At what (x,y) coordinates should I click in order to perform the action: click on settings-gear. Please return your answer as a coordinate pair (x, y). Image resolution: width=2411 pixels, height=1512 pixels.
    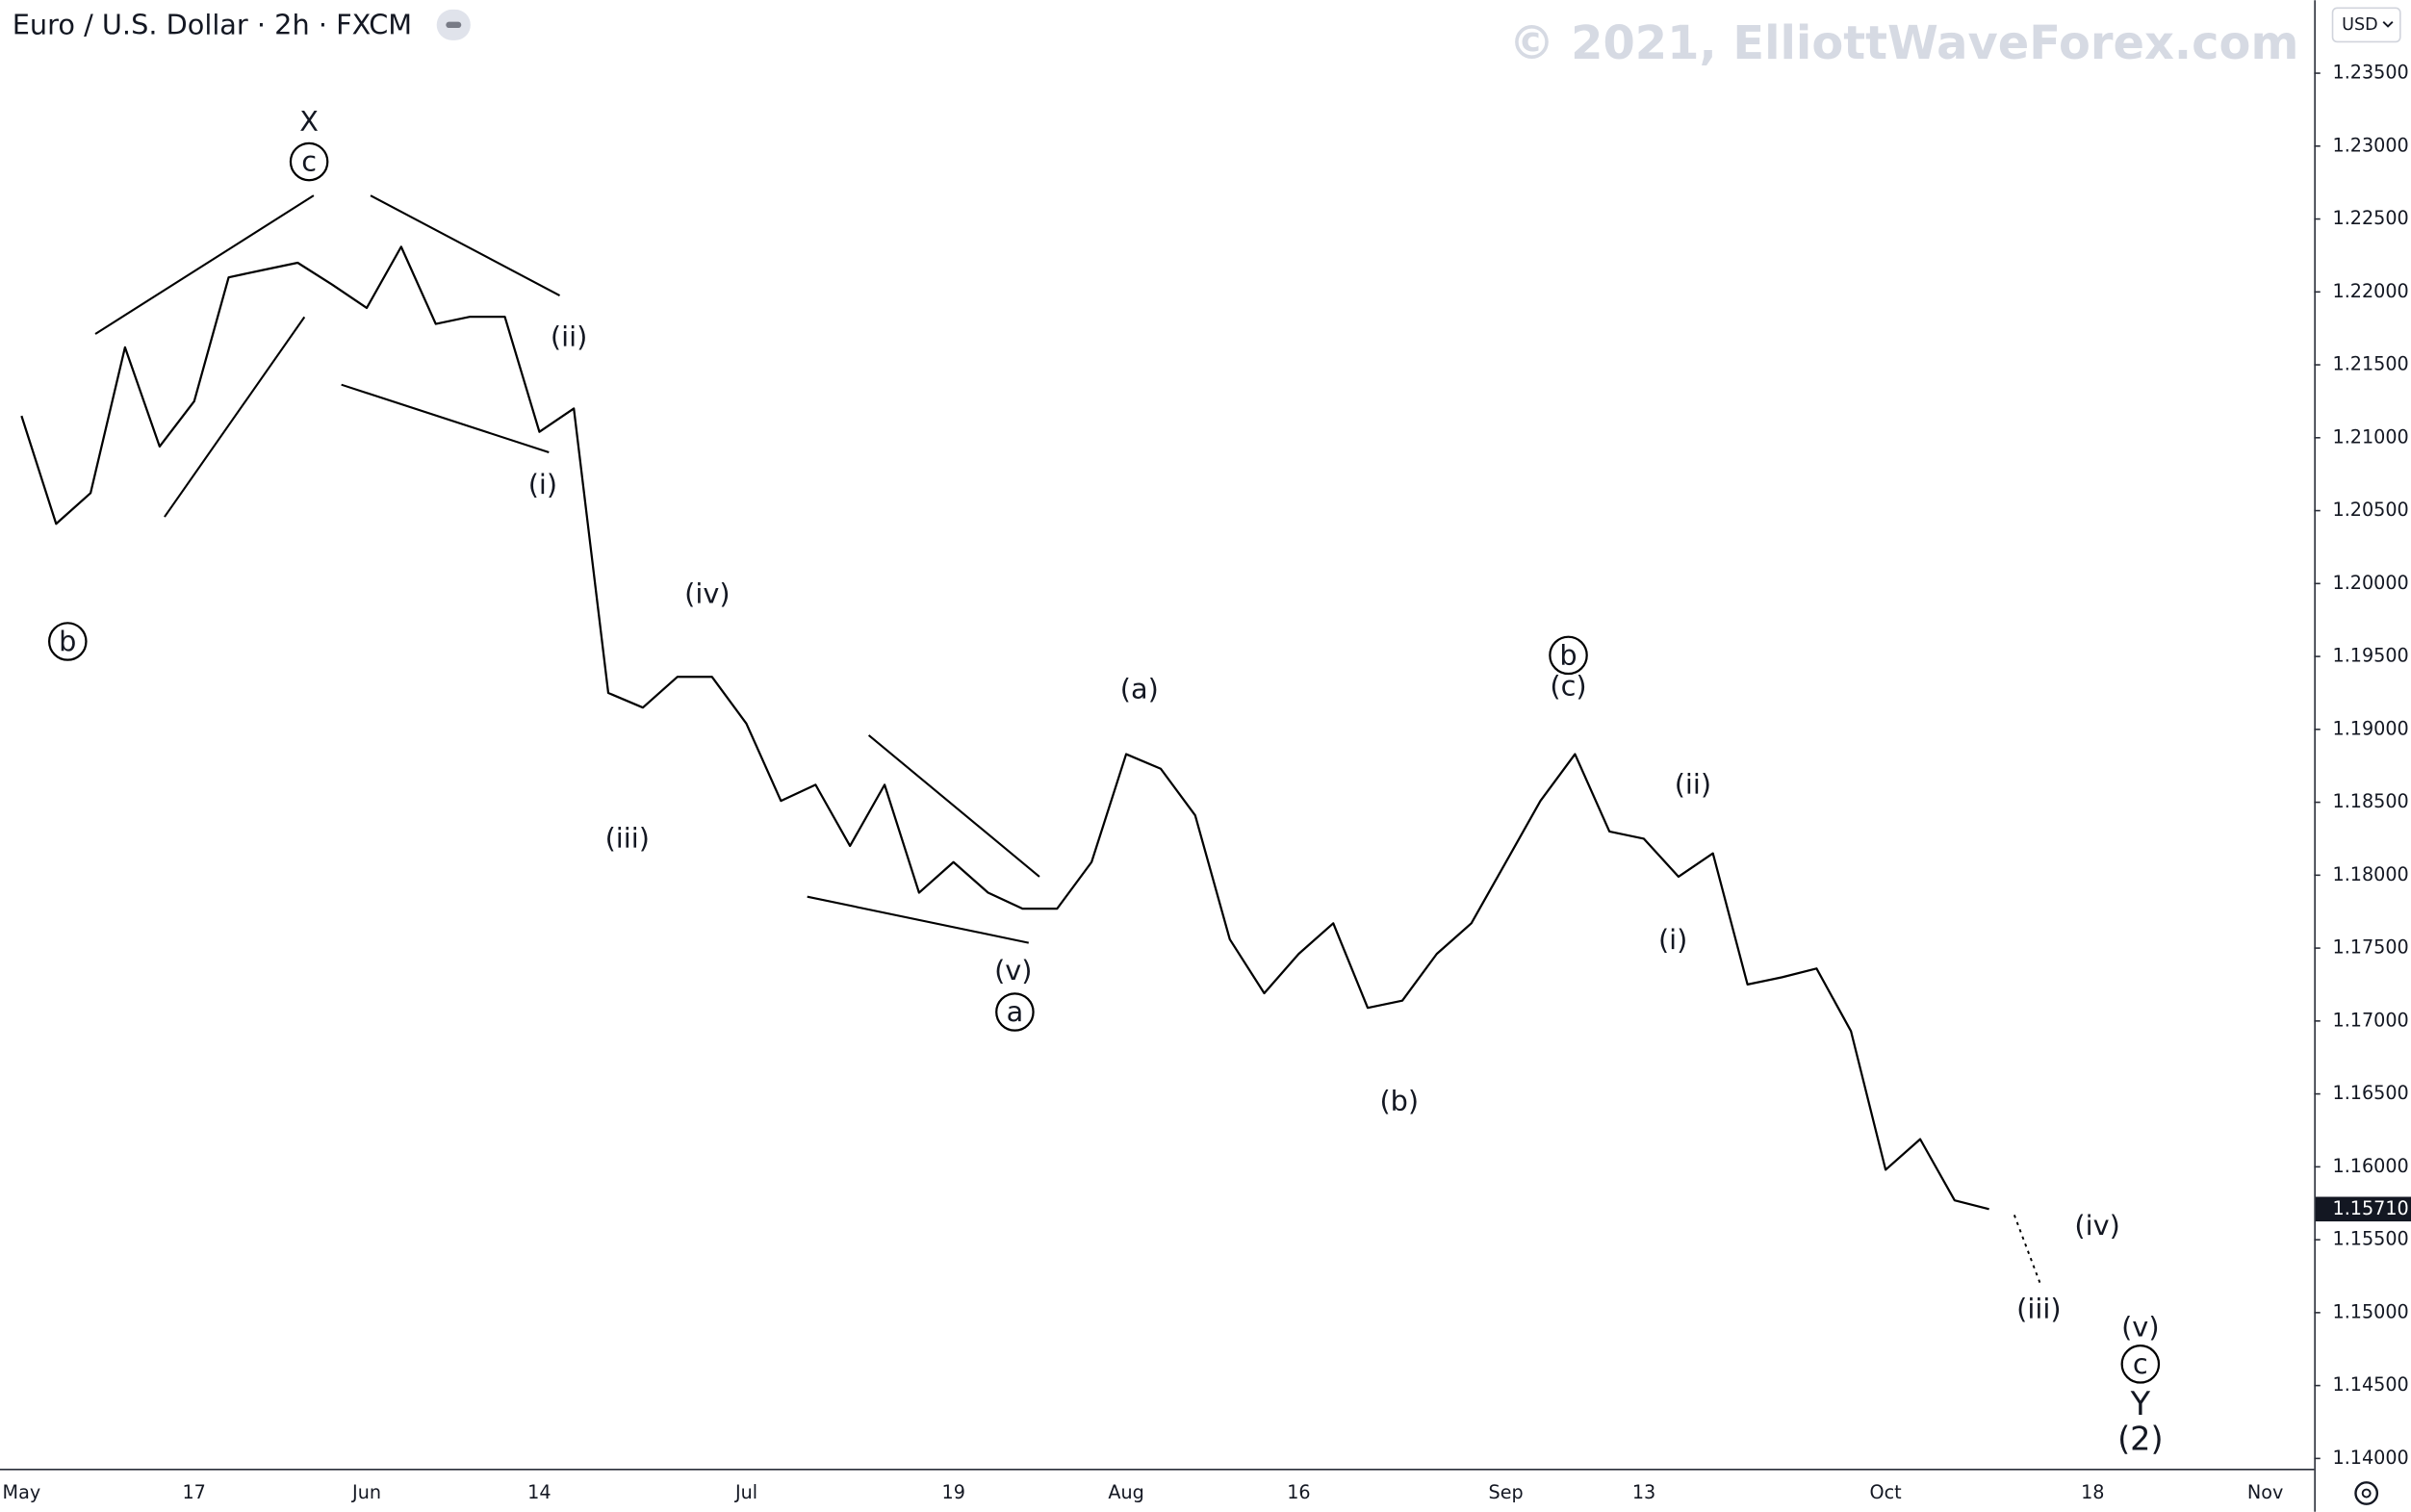
    Looking at the image, I should click on (2366, 1493).